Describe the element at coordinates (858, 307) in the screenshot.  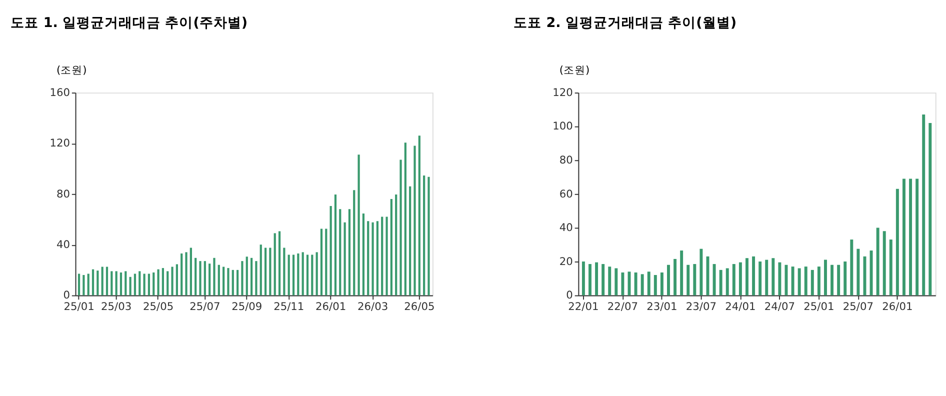
I see `x-tick-label: 25/07` at that location.